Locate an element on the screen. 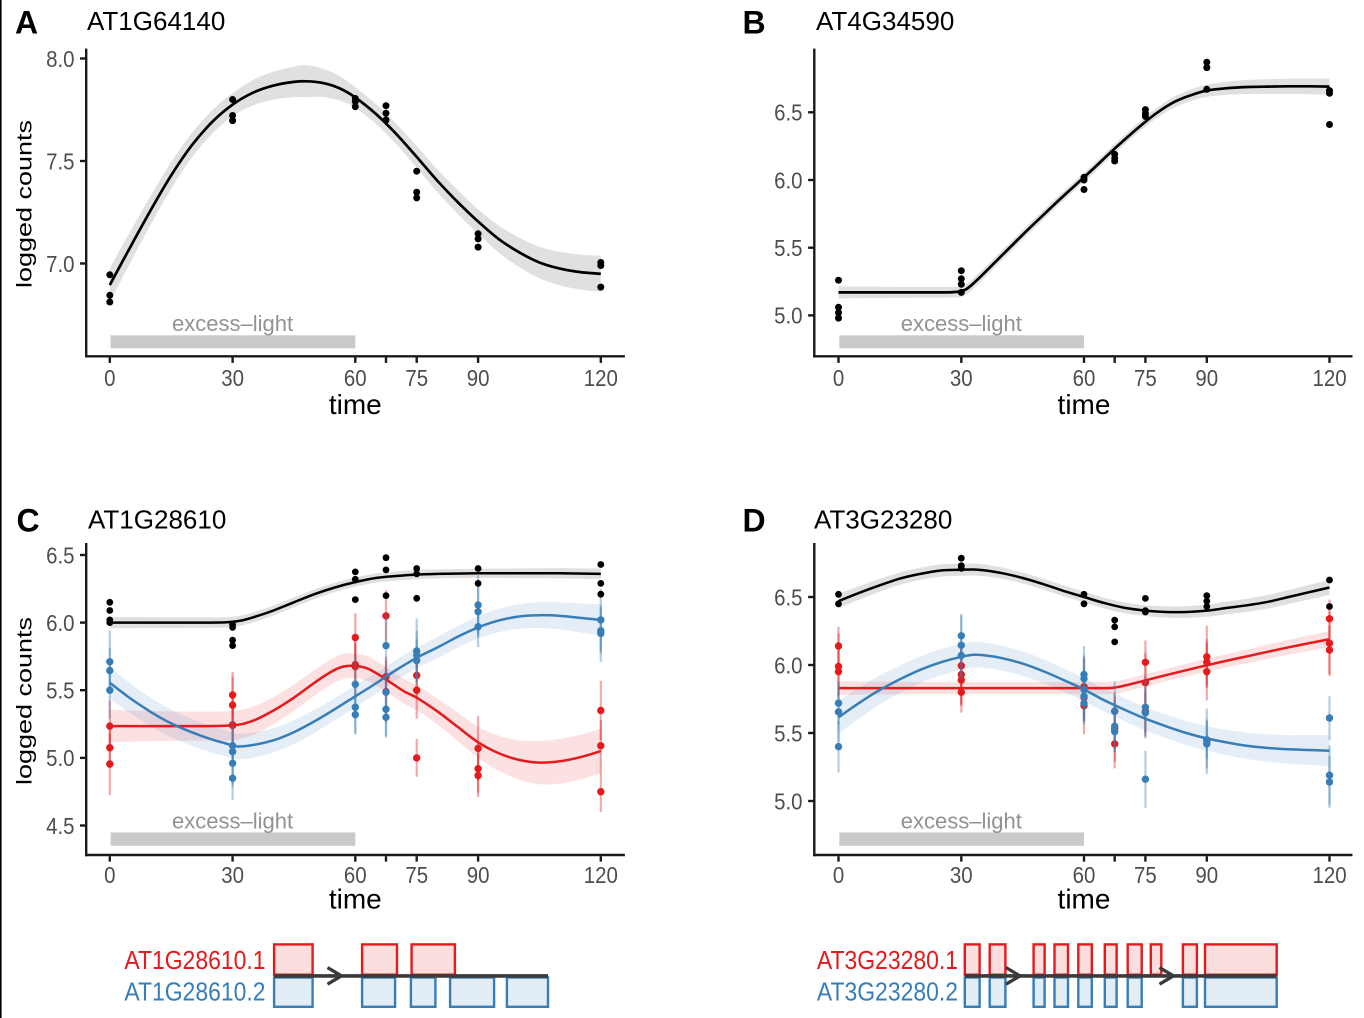 The height and width of the screenshot is (1018, 1364). svg-text: AT1G28610 is located at coordinates (157, 520).